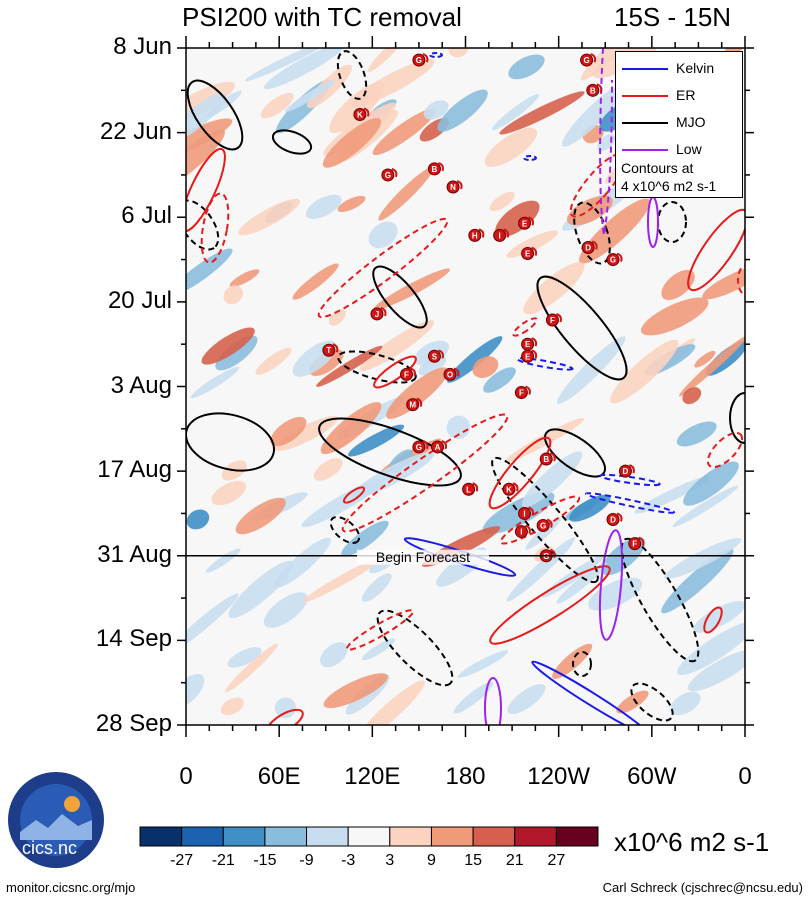 The height and width of the screenshot is (907, 809). What do you see at coordinates (546, 459) in the screenshot?
I see `tc-marker-label: B` at bounding box center [546, 459].